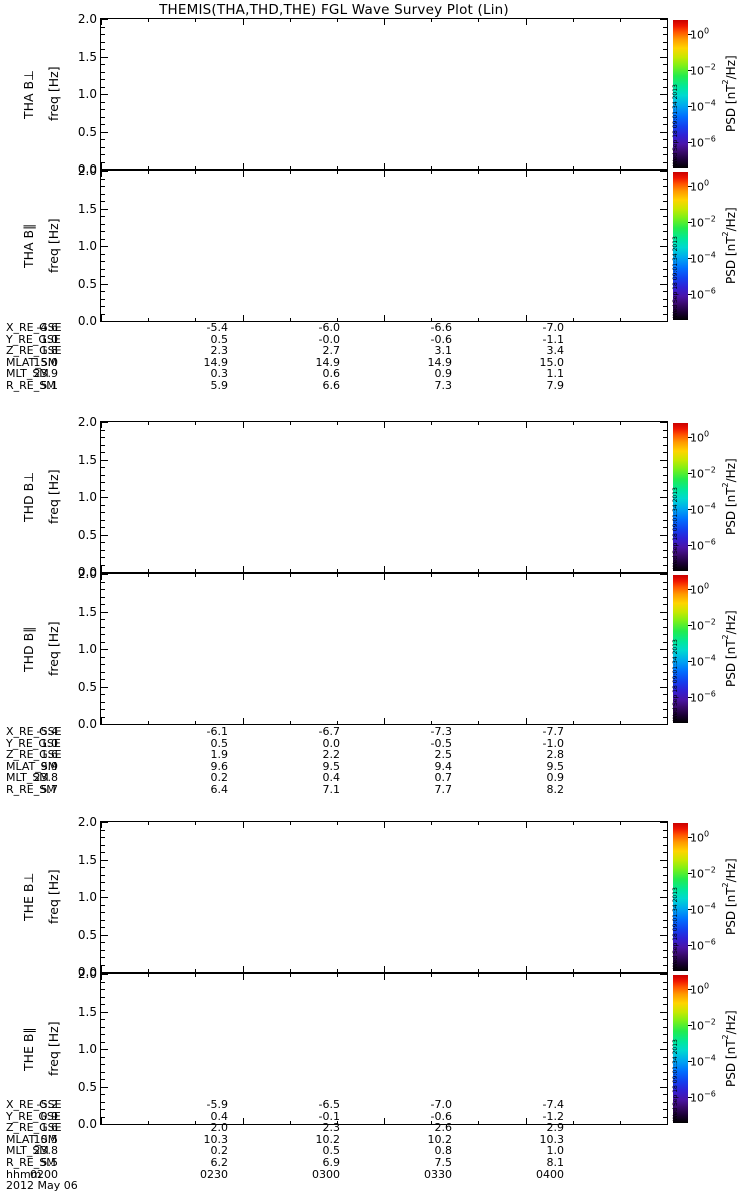 The image size is (750, 1200). I want to click on colorbar-tick-label: 10⁻², so click(703, 1025).